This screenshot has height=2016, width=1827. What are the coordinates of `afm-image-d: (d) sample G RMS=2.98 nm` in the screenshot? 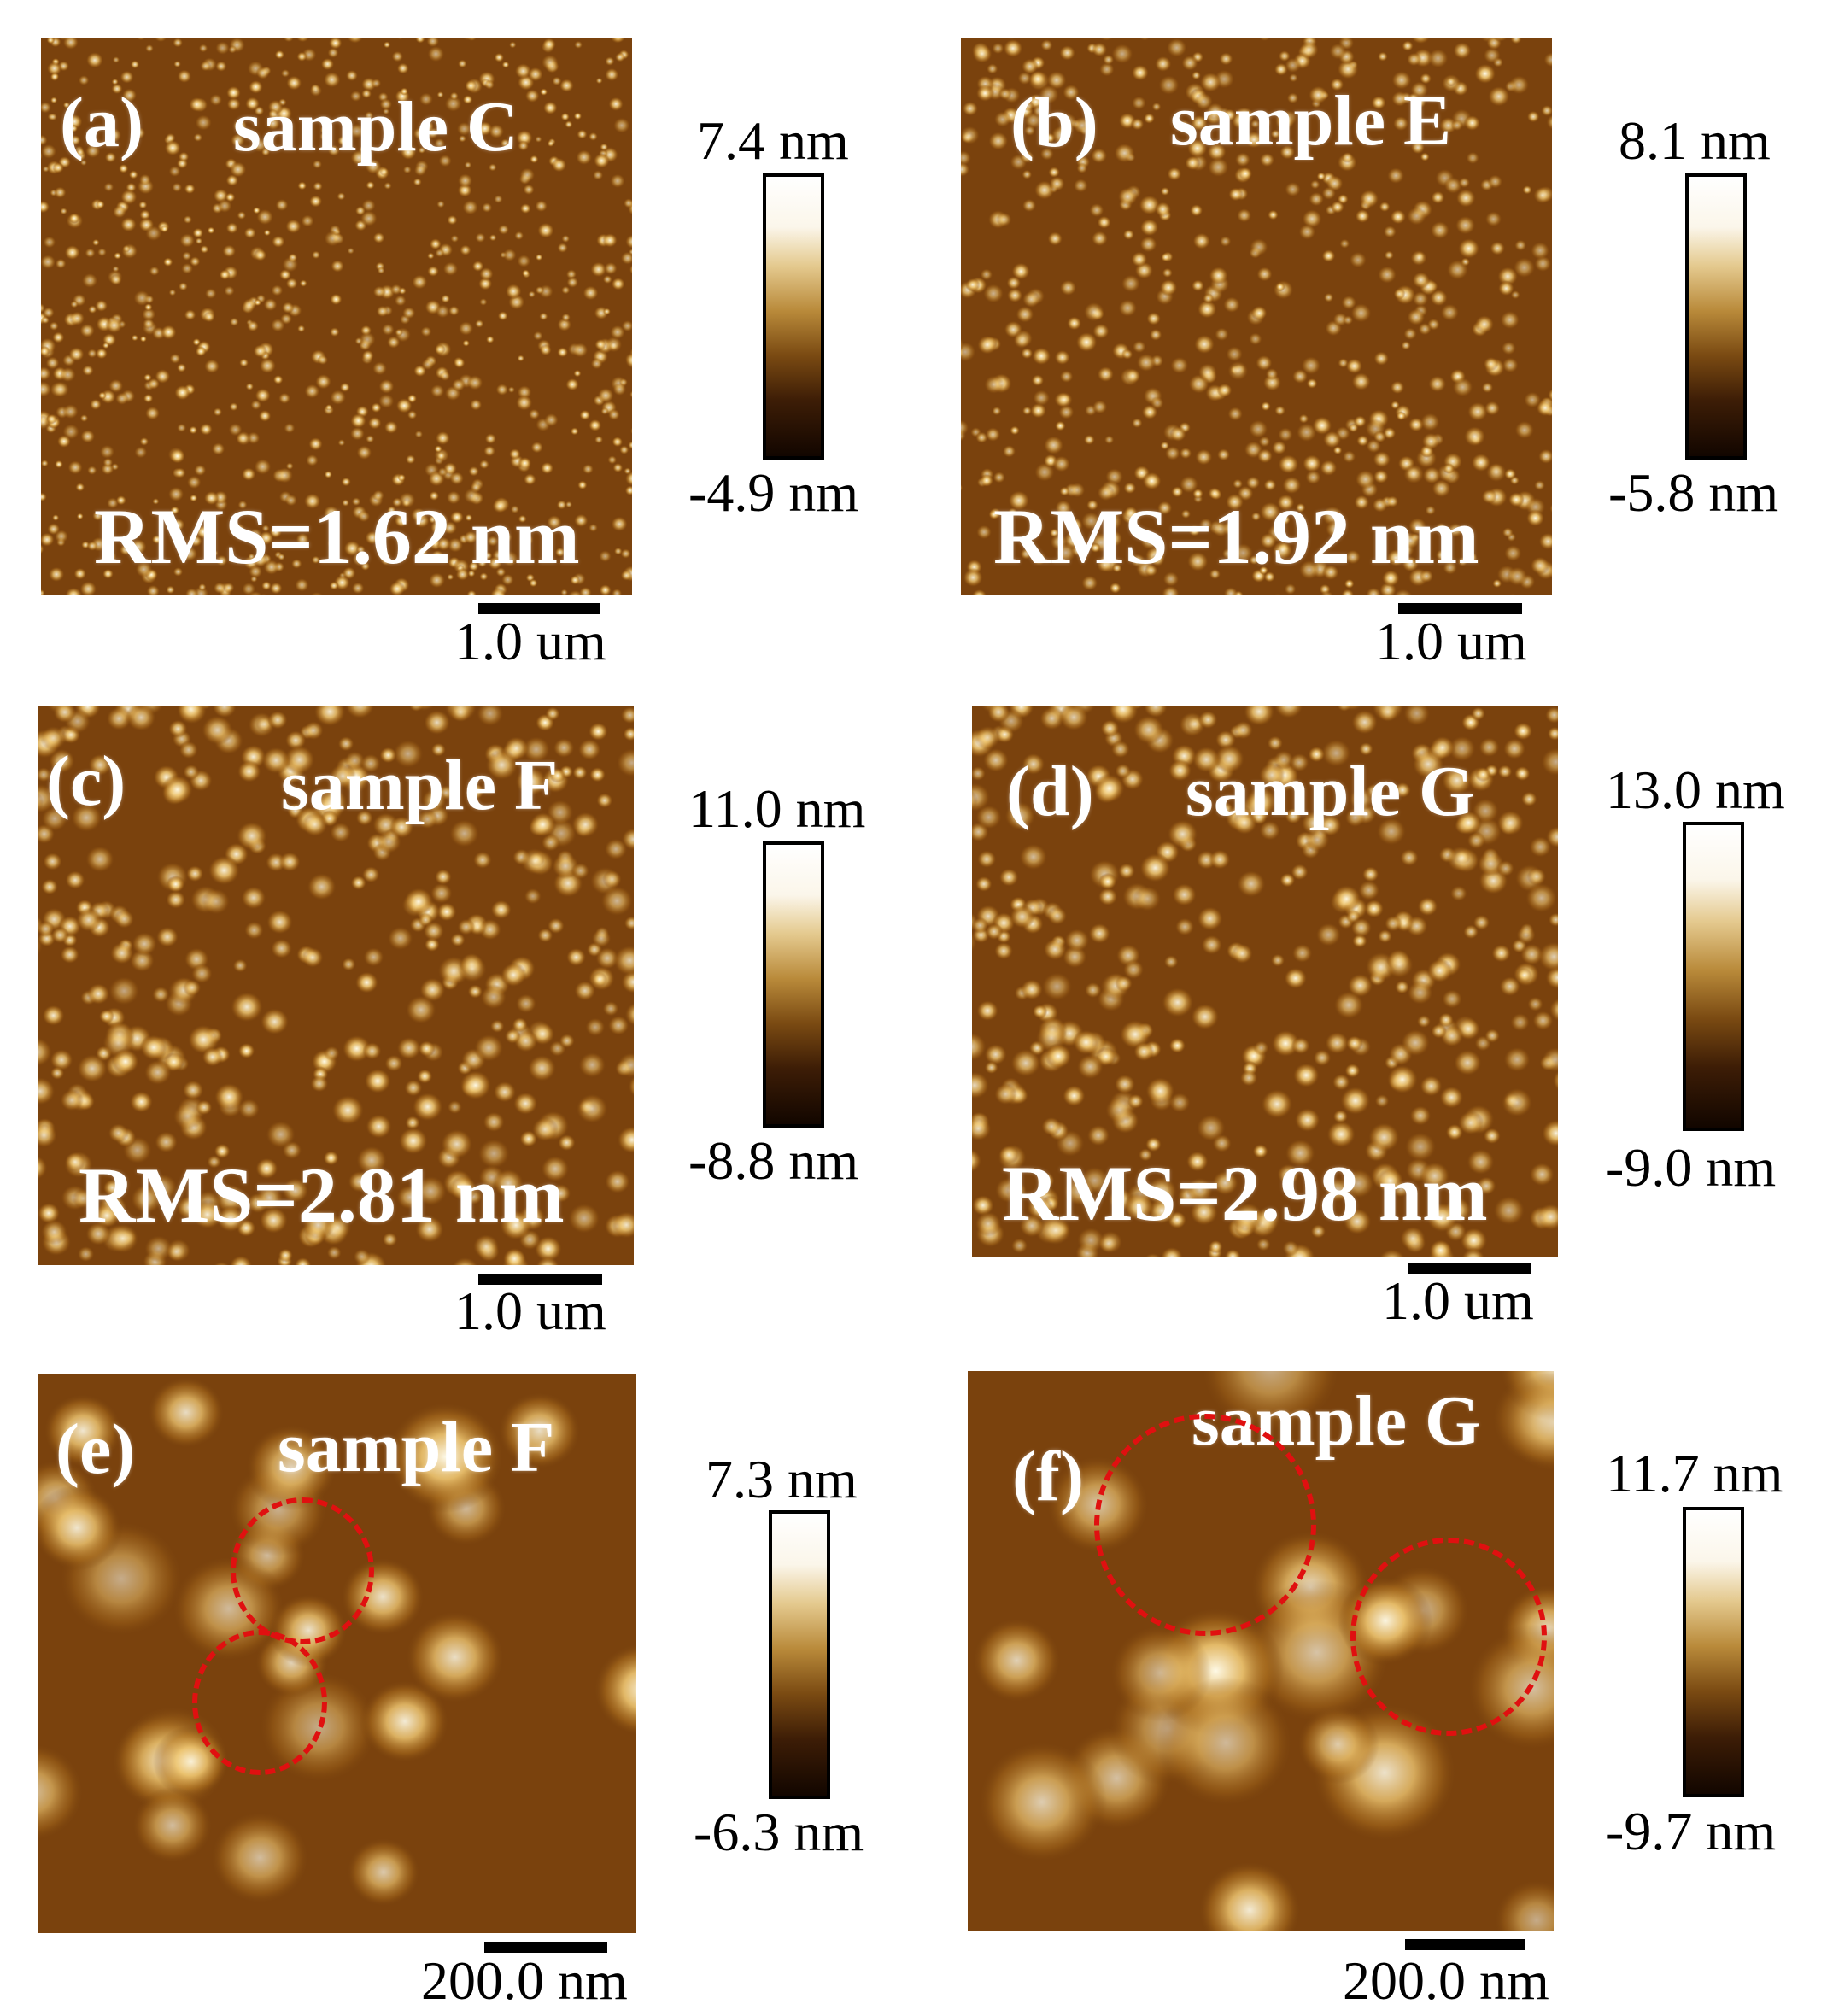 It's located at (1265, 981).